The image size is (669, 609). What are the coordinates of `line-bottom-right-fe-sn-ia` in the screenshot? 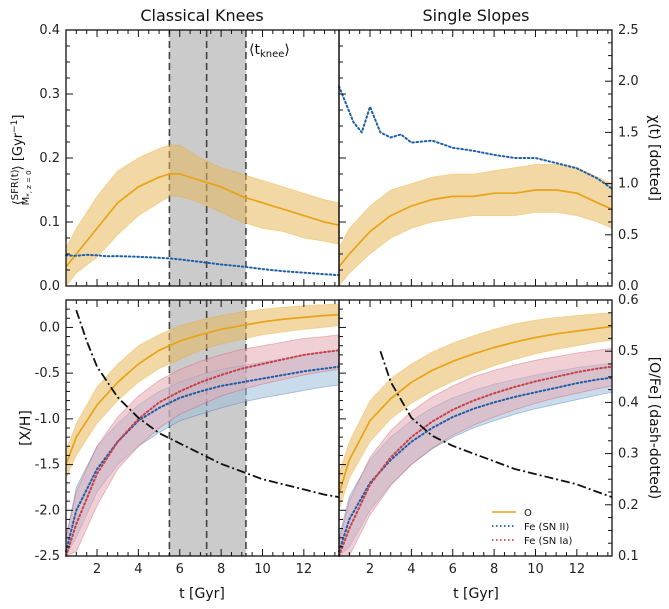 It's located at (475, 461).